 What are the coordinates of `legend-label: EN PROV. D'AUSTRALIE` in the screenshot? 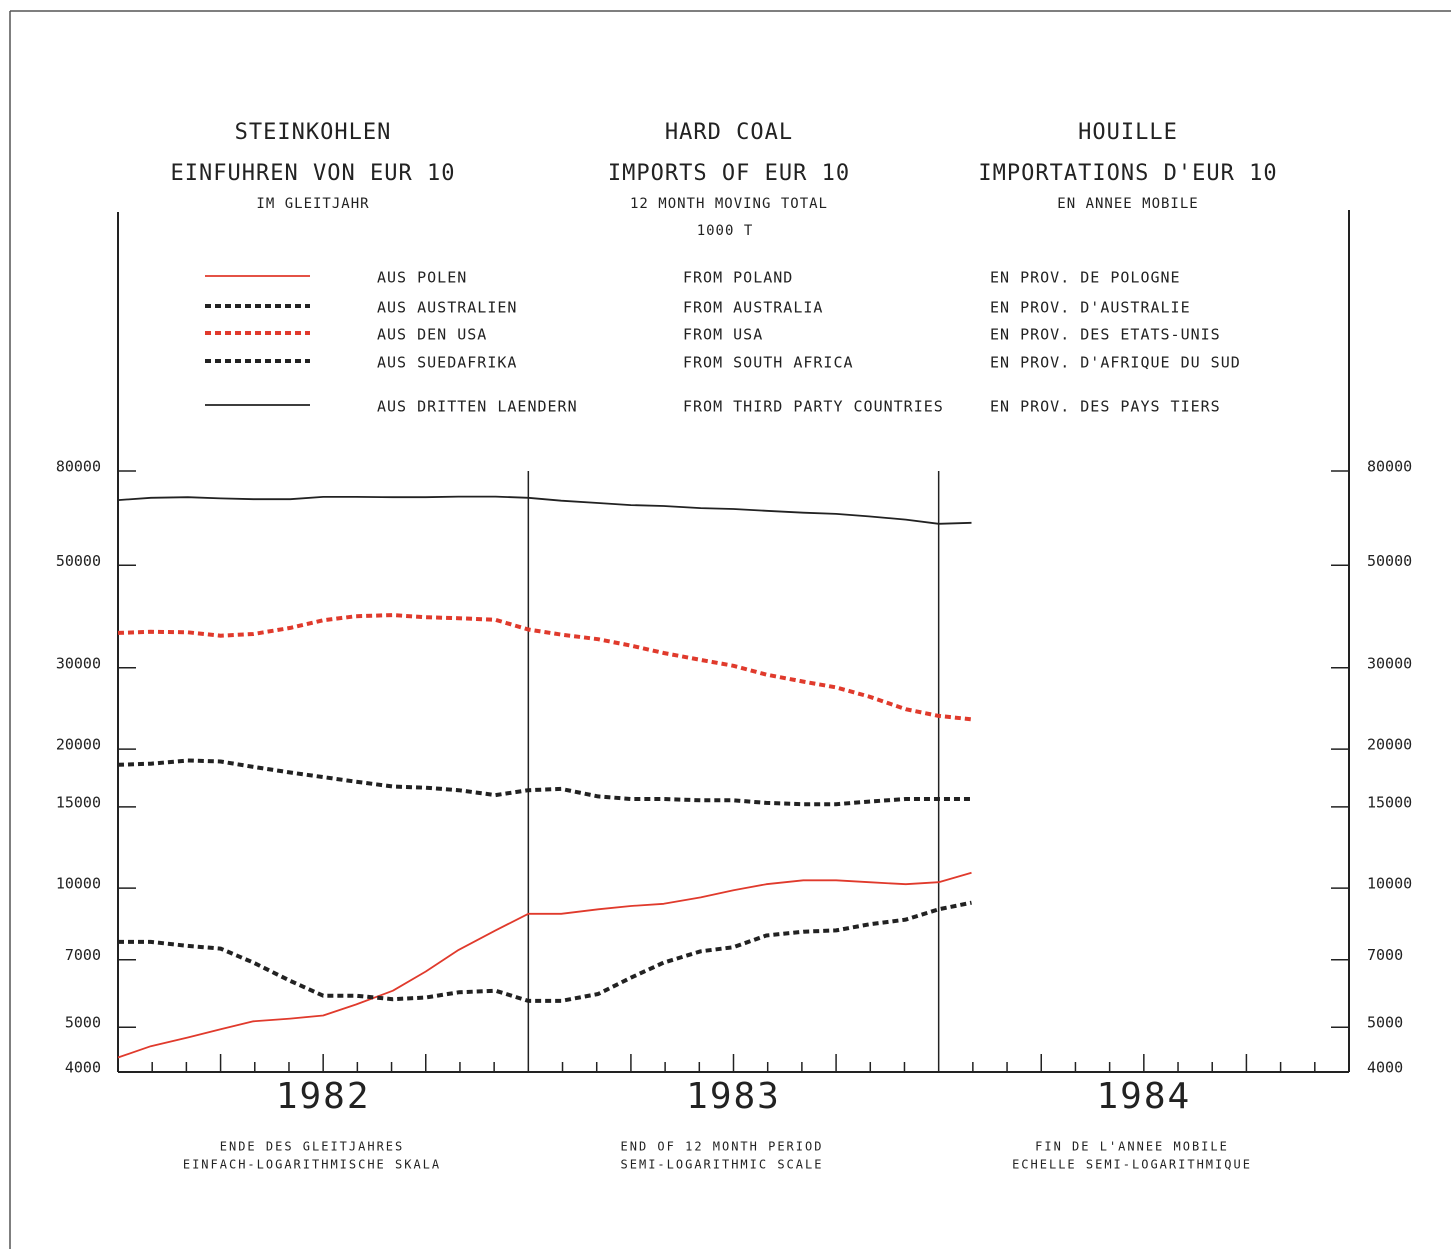 It's located at (1090, 308).